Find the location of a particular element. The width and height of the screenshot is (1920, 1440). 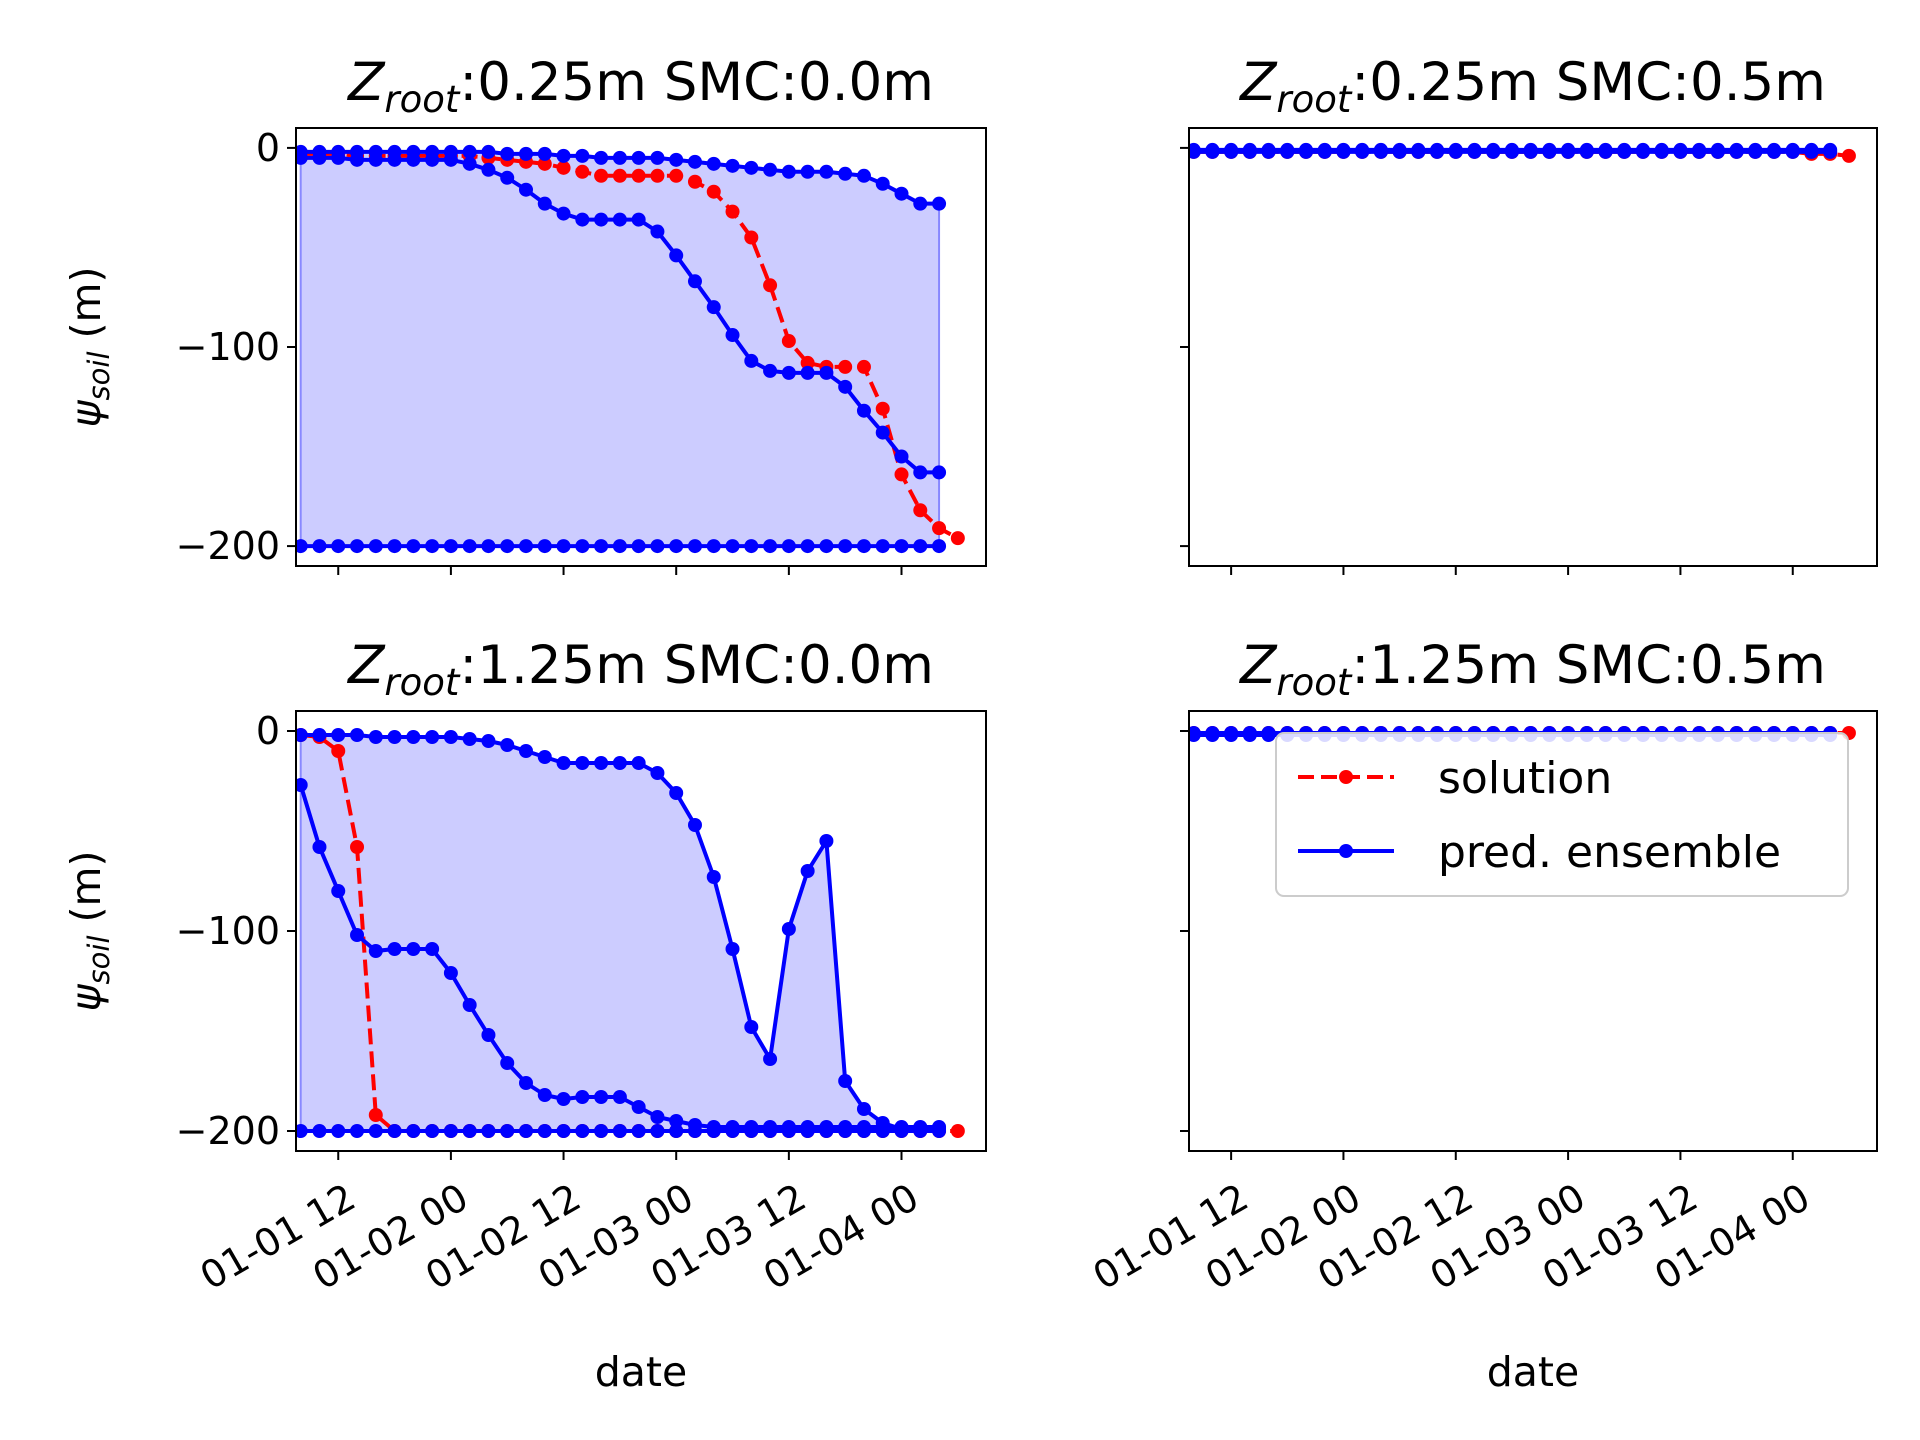

legend-label: pred. ensemble is located at coordinates (1609, 852).